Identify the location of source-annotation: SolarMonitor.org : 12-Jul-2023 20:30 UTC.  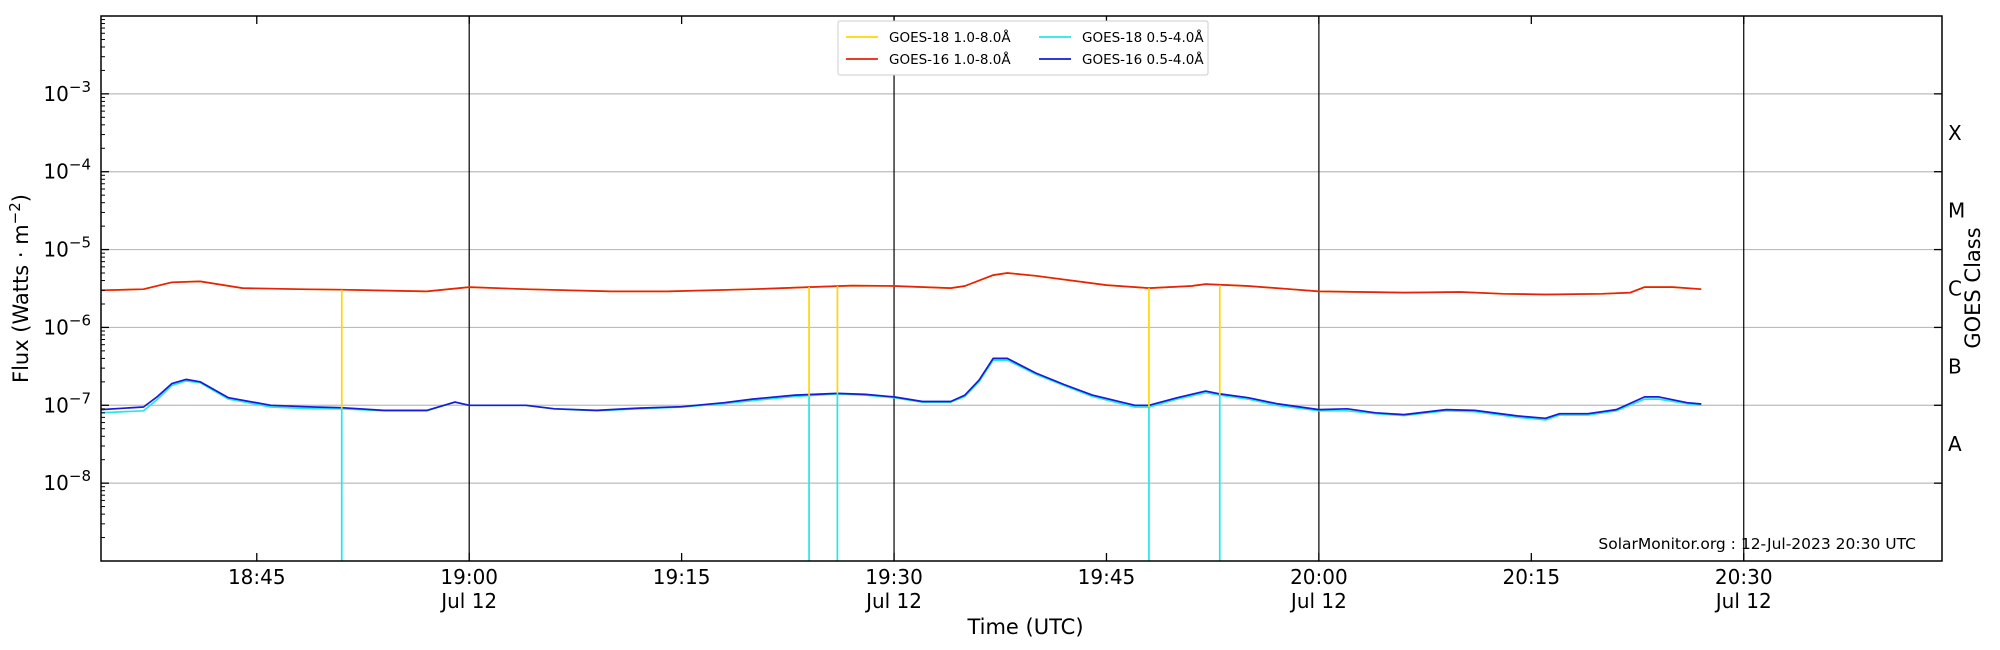
(1757, 544).